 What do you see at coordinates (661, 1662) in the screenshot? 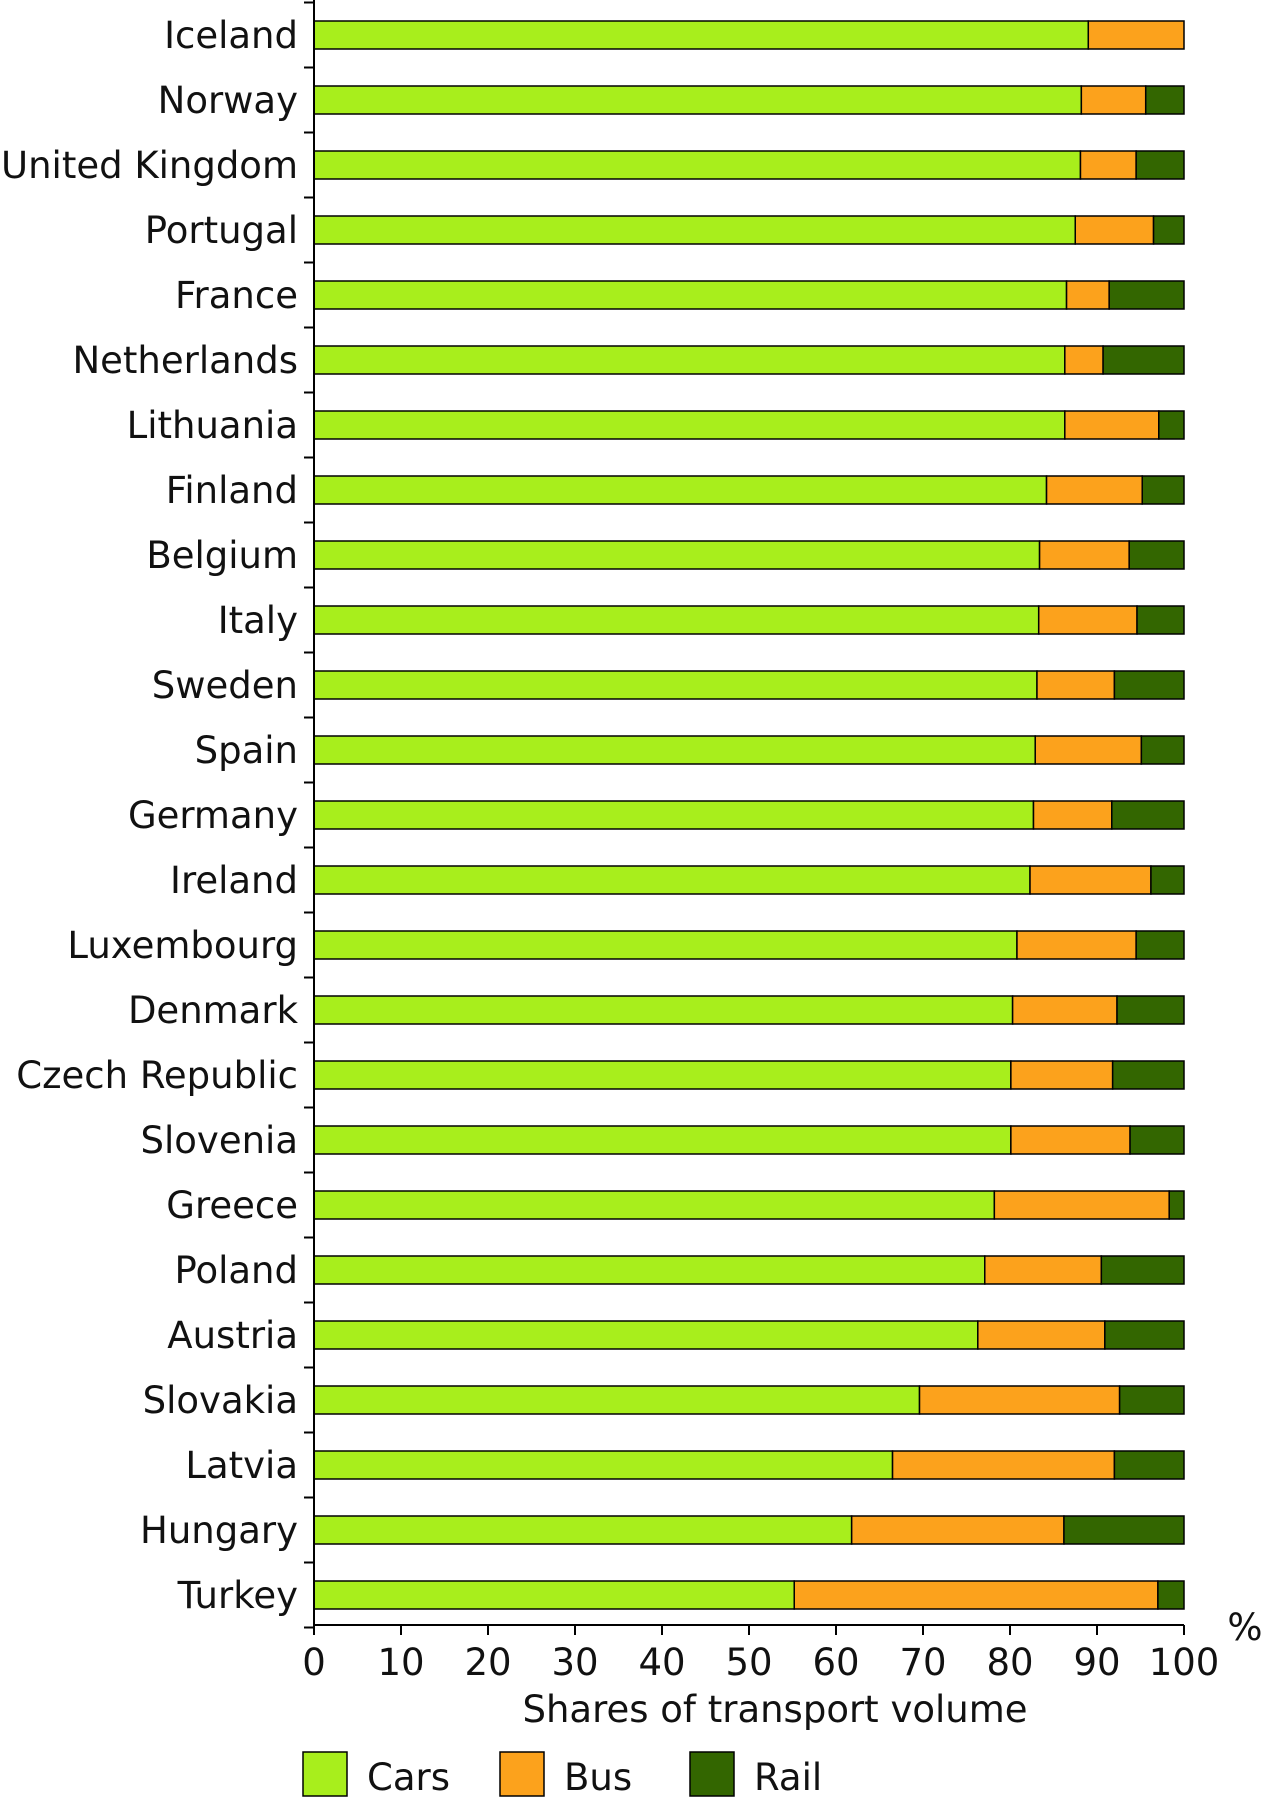
I see `x-tick-label: 40` at bounding box center [661, 1662].